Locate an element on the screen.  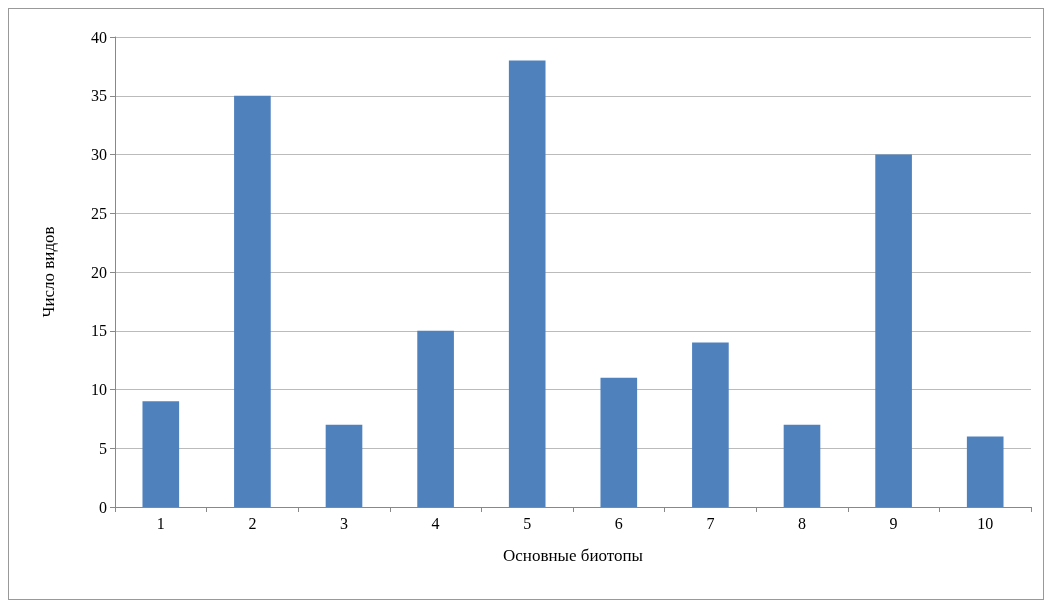
x-tick-label: 4 is located at coordinates (435, 523).